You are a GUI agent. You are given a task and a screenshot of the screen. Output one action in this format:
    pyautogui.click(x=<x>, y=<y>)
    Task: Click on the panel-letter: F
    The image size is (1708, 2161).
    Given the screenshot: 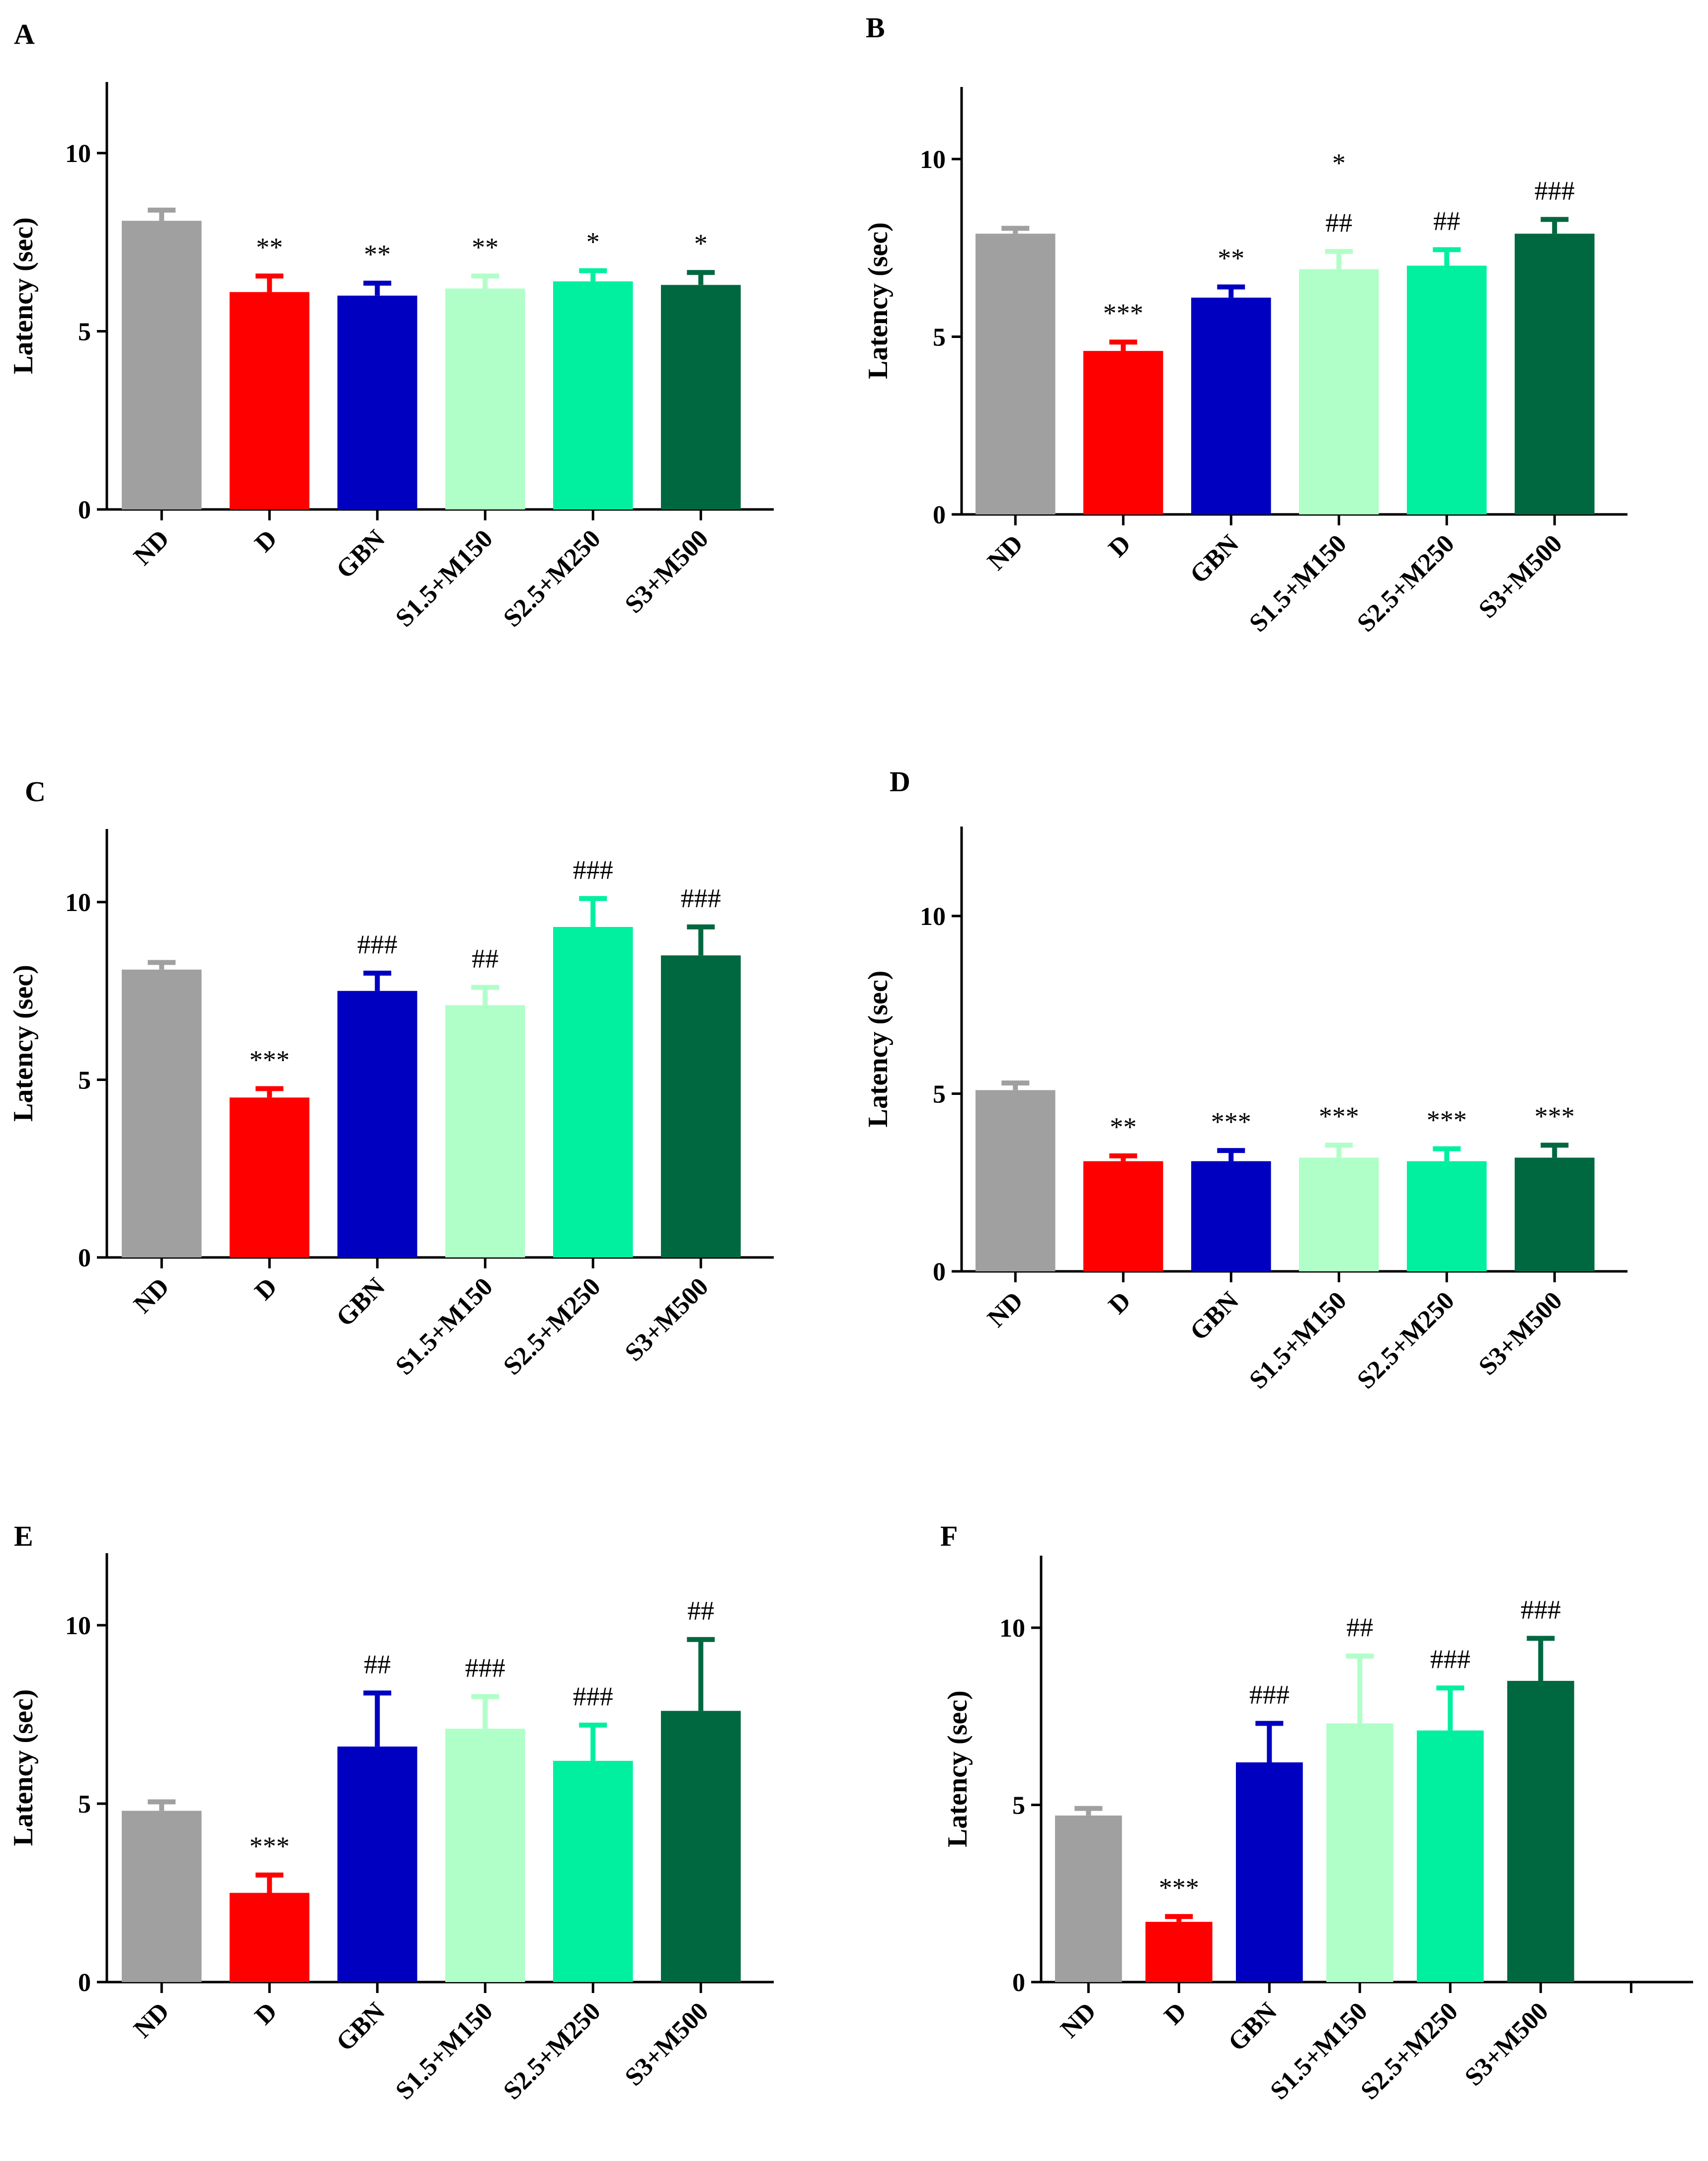 What is the action you would take?
    pyautogui.click(x=949, y=1536)
    